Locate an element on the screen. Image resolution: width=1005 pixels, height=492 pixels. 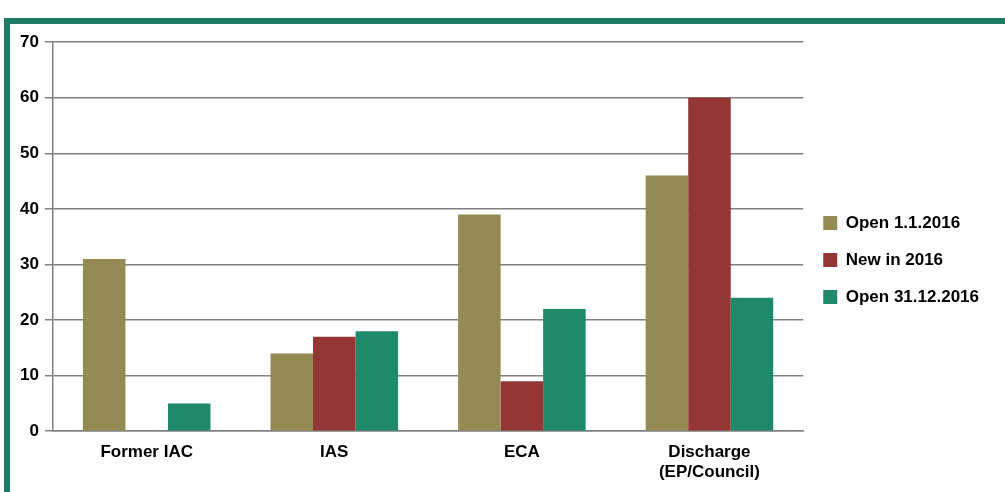
legend-label: Open 1.1.2016 is located at coordinates (903, 222).